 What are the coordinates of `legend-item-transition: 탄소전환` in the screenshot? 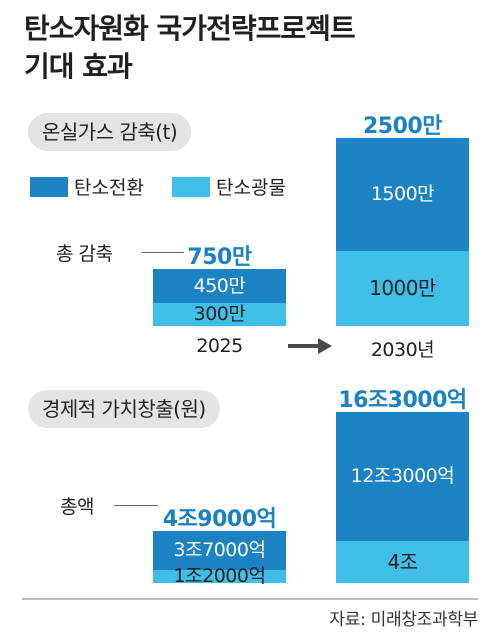 It's located at (87, 188).